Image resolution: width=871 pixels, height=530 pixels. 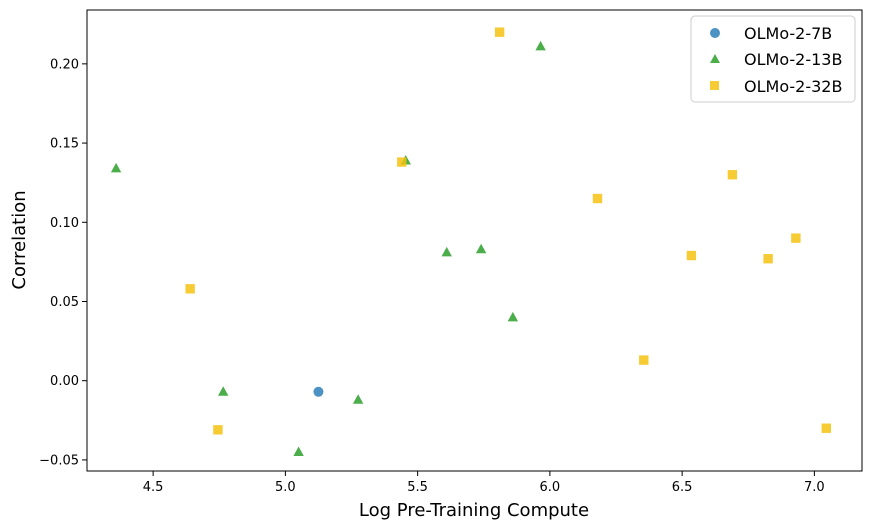 I want to click on legend-box, so click(x=773, y=59).